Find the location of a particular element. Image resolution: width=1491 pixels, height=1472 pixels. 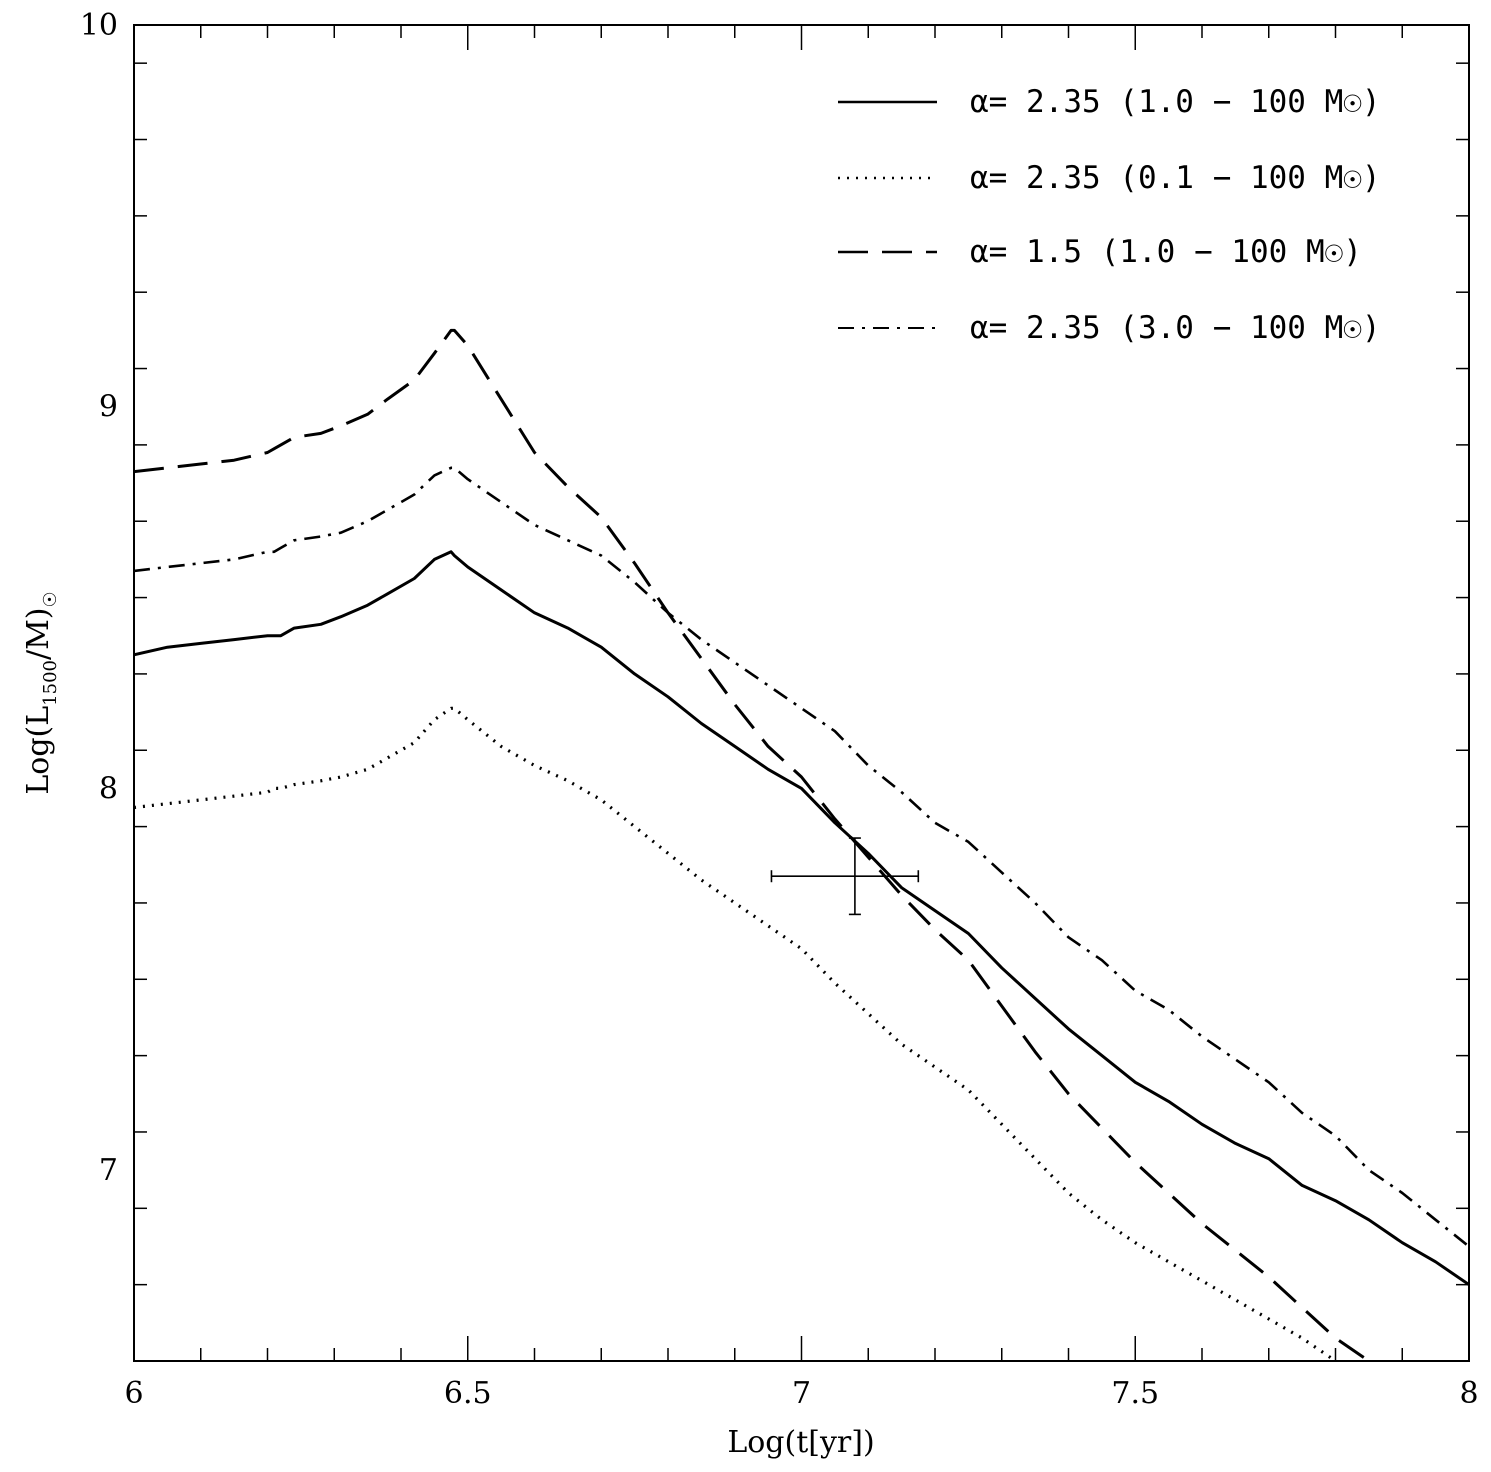

x-tick-label: 7 is located at coordinates (801, 1393).